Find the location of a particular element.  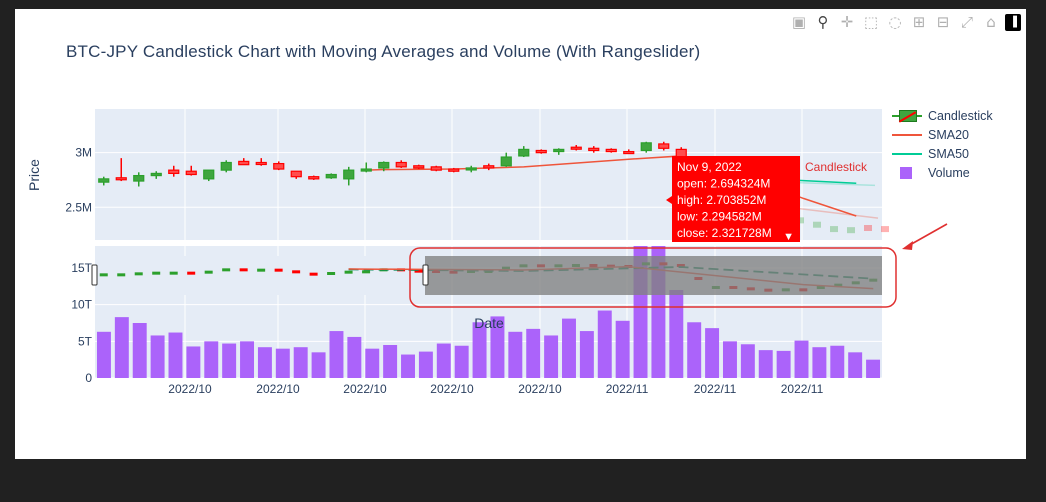

hover-tooltip-pointer is located at coordinates (669, 200).